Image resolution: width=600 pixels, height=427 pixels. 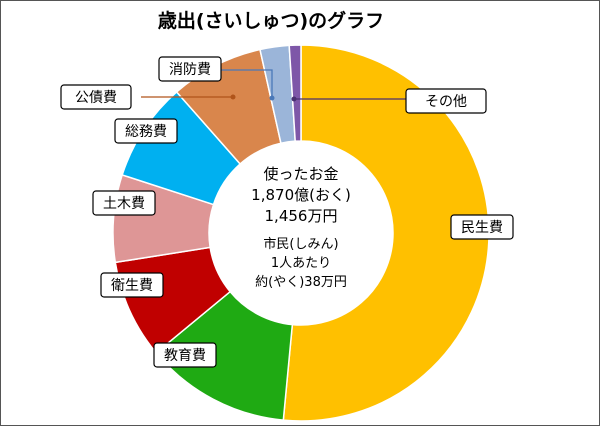 I want to click on label-text: 消防費, so click(x=190, y=70).